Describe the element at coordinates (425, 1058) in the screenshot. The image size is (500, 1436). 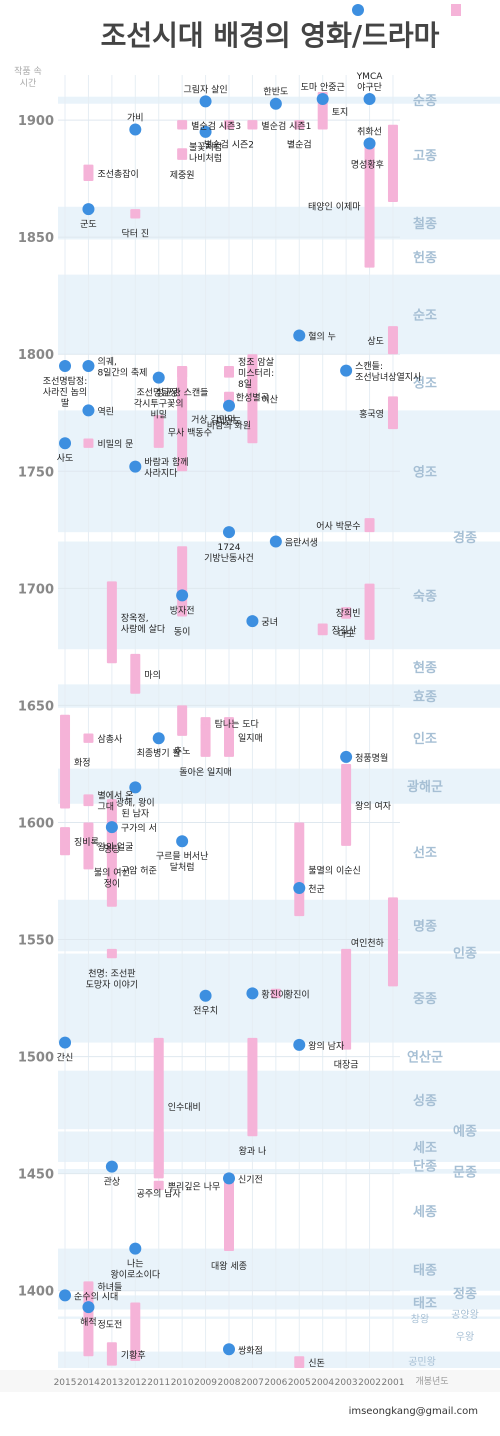
I see `reign-label: 연산군` at that location.